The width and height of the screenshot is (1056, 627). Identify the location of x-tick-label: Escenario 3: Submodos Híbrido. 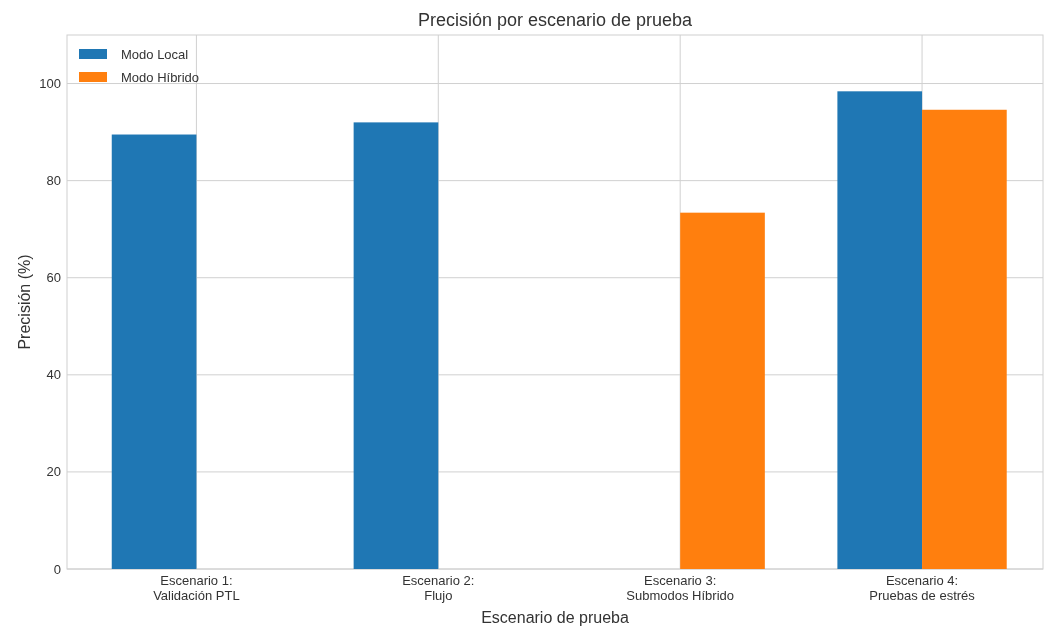
(680, 588).